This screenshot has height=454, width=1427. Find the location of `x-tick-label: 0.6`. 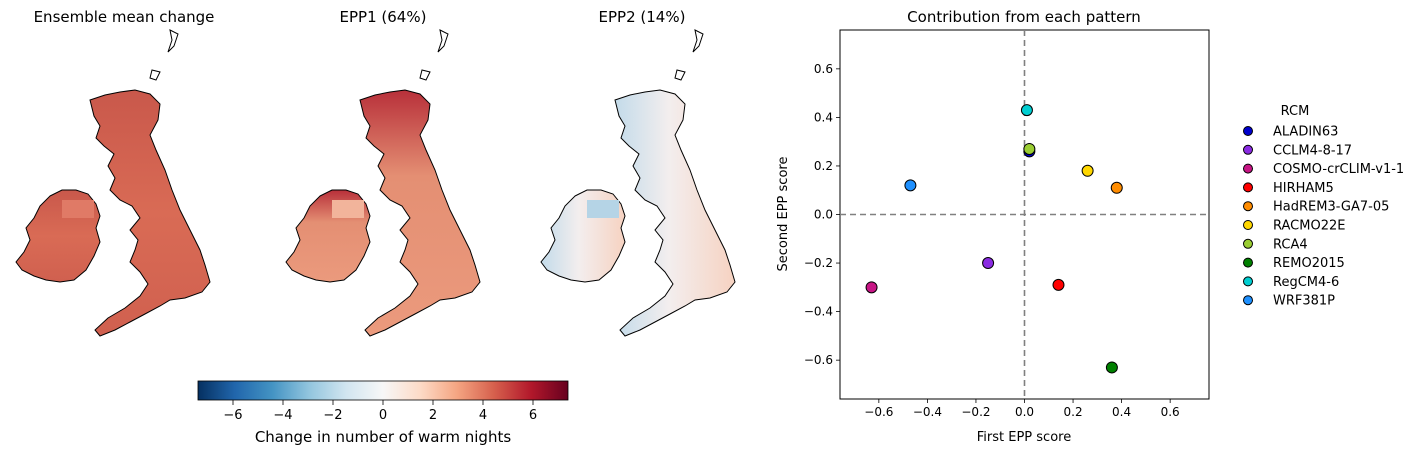

x-tick-label: 0.6 is located at coordinates (1170, 412).